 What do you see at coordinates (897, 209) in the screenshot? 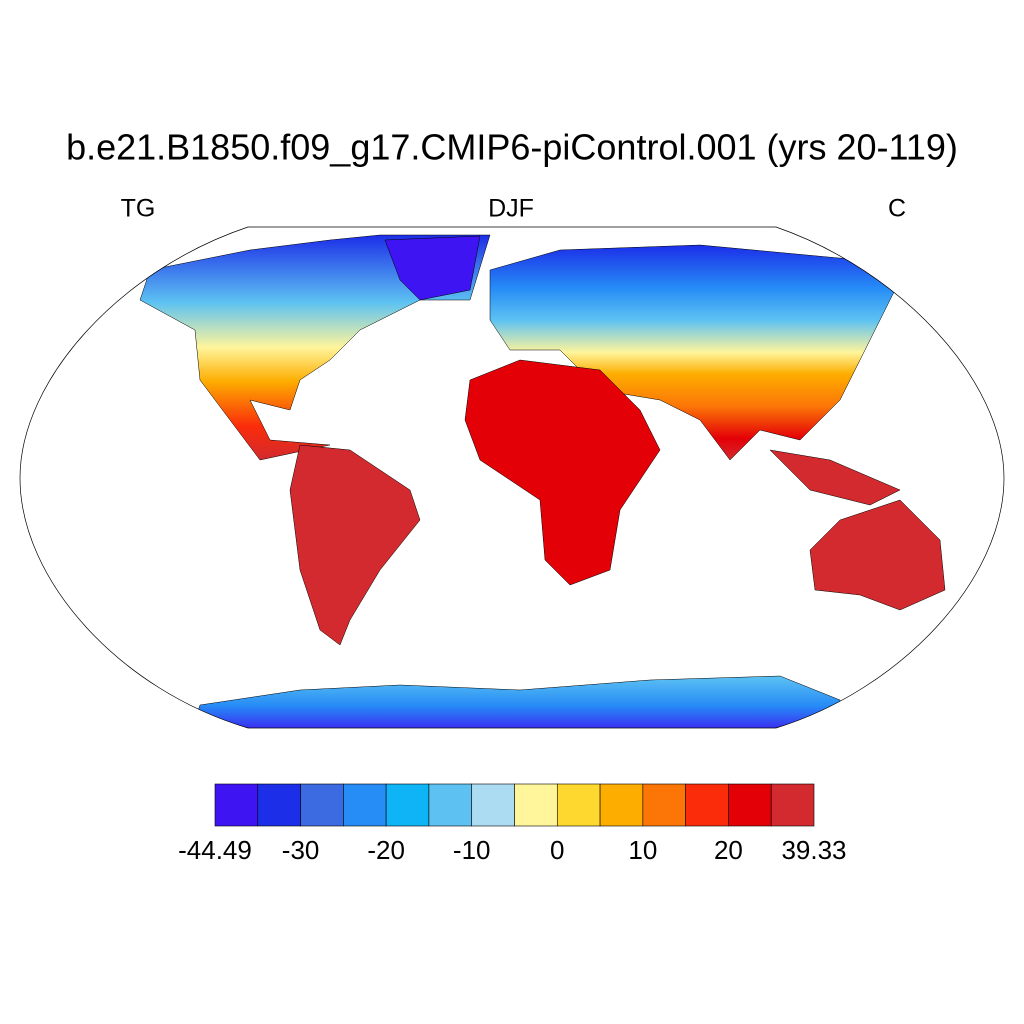
I see `units-label: C` at bounding box center [897, 209].